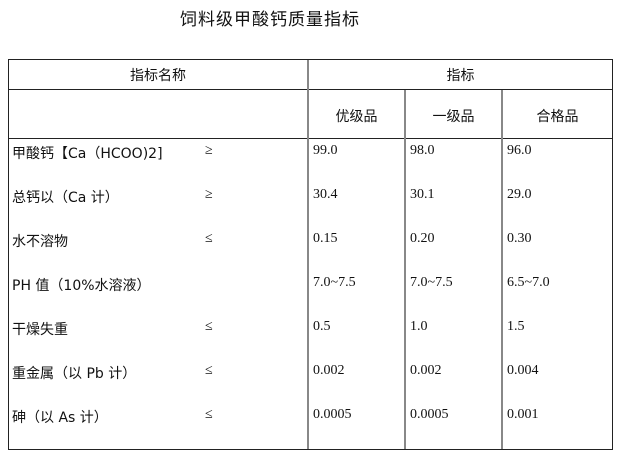  What do you see at coordinates (528, 282) in the screenshot?
I see `grade-value: 6.5~7.0` at bounding box center [528, 282].